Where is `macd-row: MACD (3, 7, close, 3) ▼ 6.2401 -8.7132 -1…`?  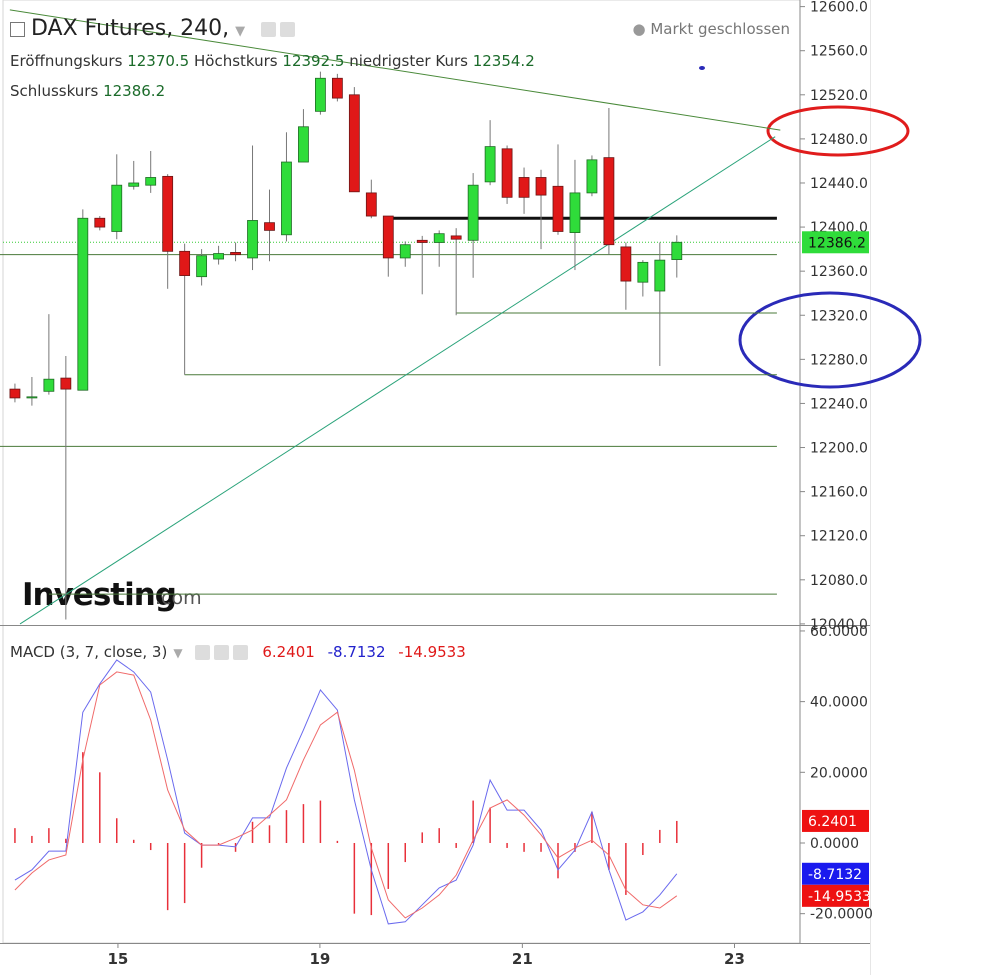 macd-row: MACD (3, 7, close, 3) ▼ 6.2401 -8.7132 -1… is located at coordinates (238, 652).